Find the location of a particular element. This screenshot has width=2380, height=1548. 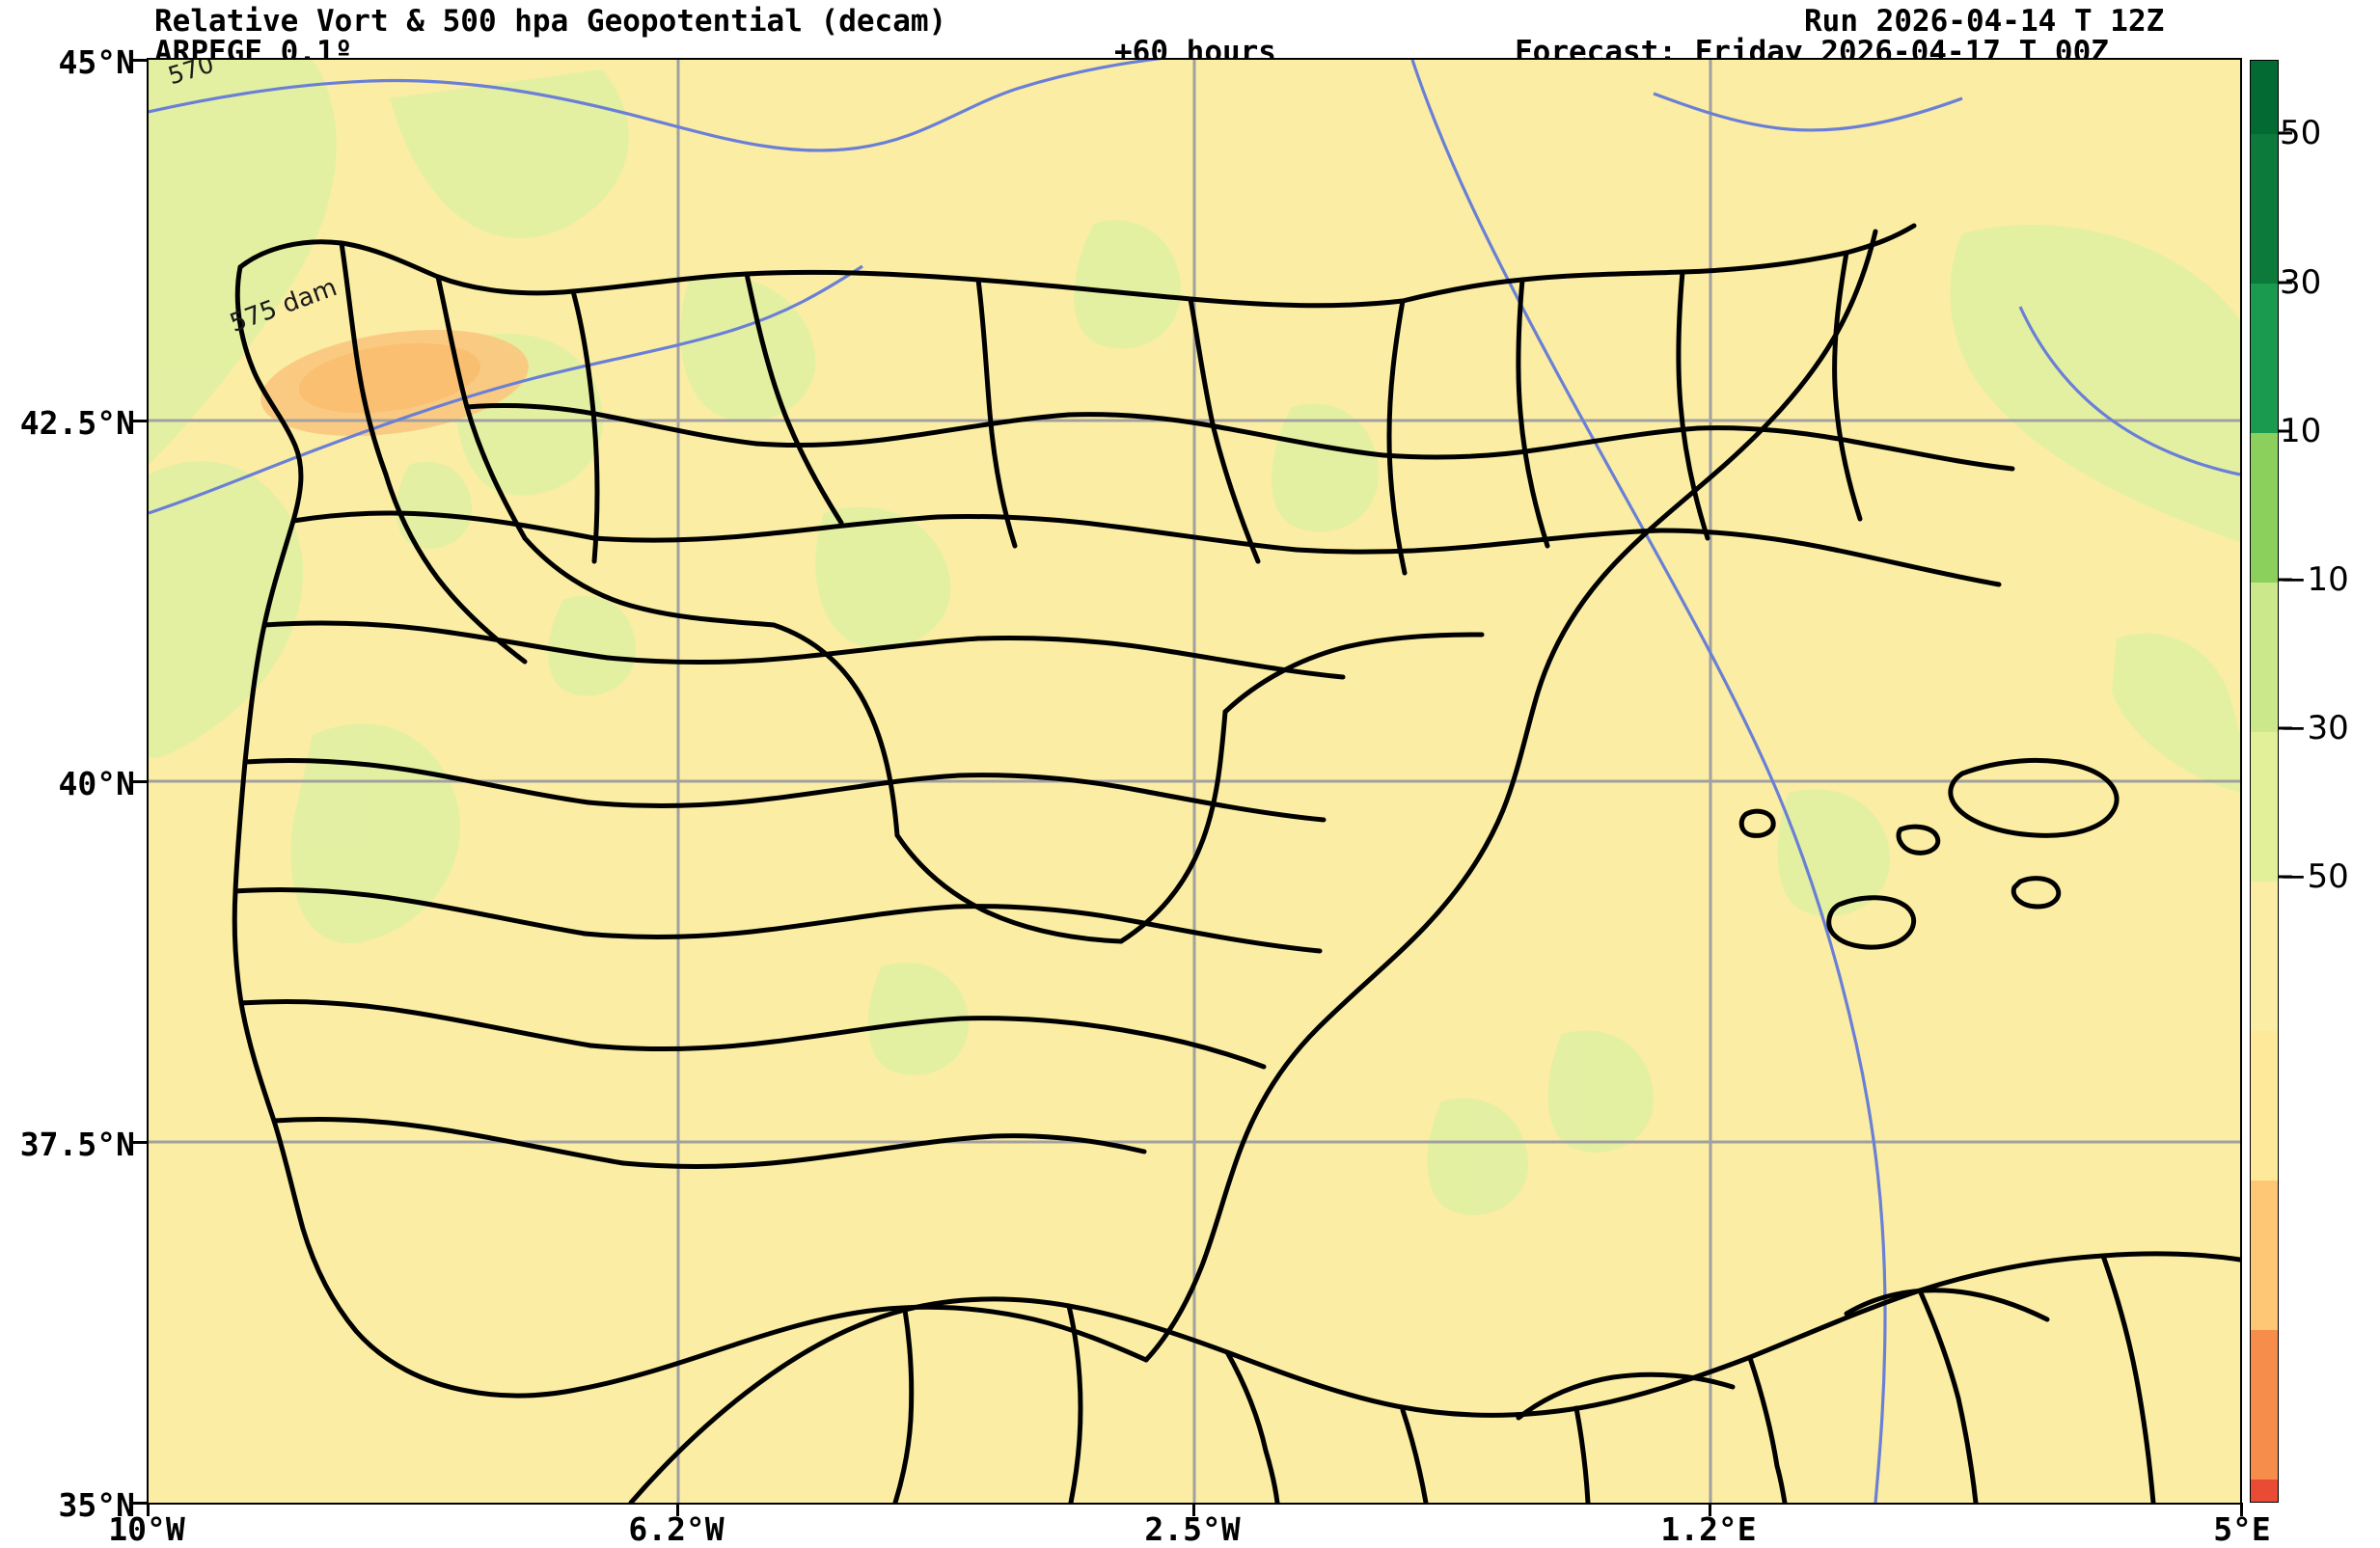

colorbar-tickmark-m10 is located at coordinates (2286, 580).